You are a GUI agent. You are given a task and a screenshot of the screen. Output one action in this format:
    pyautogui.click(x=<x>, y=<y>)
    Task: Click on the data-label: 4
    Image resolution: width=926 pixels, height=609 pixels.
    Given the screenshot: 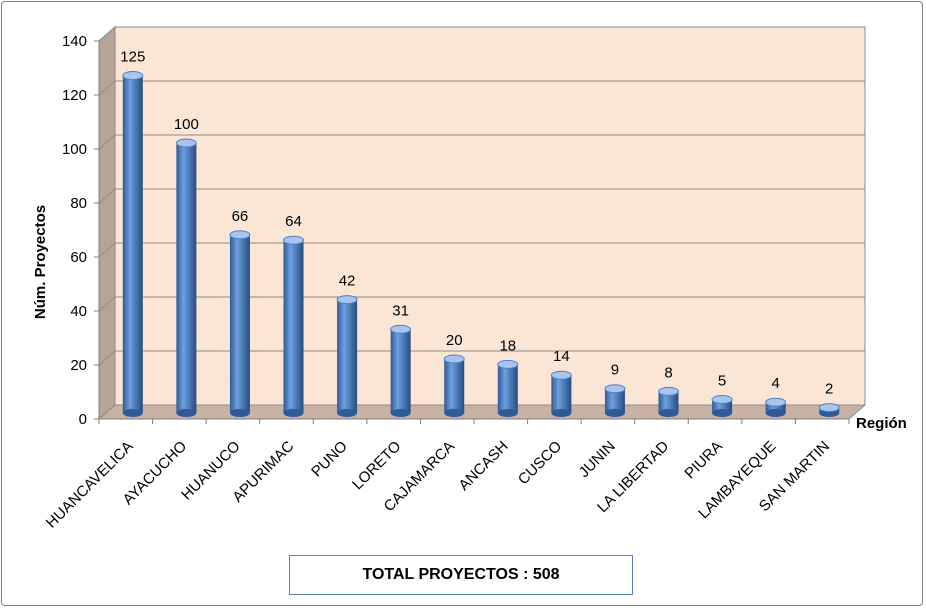 What is the action you would take?
    pyautogui.click(x=775, y=383)
    